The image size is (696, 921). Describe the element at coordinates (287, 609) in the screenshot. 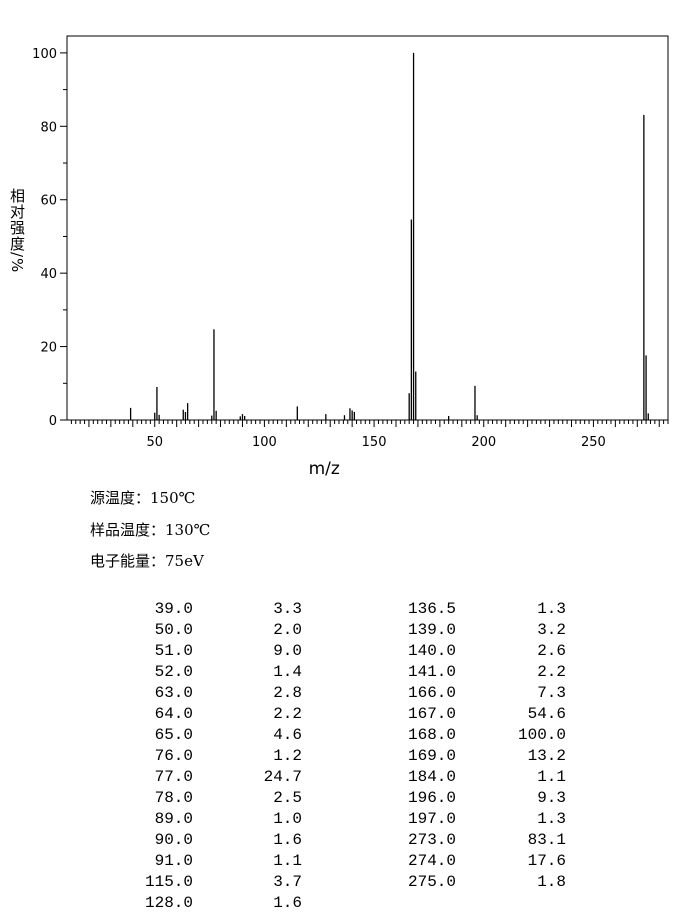

I see `intensity-value: 3.3` at that location.